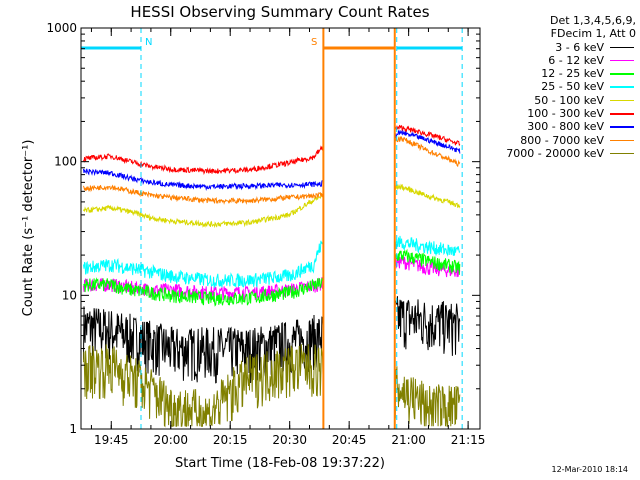  I want to click on legend-label: 3 - 6 keV, so click(579, 47).